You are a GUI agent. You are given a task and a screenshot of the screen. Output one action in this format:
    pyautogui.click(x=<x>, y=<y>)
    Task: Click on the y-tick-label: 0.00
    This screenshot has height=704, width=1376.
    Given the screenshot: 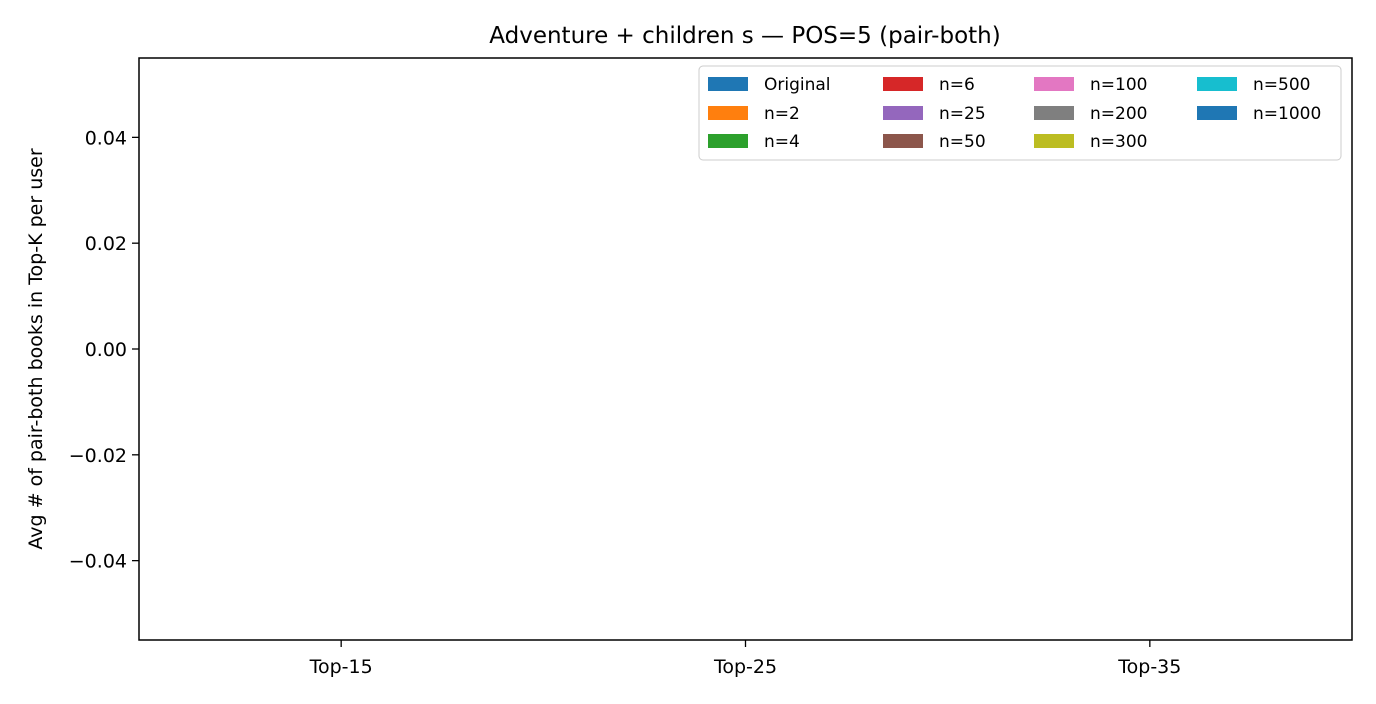 What is the action you would take?
    pyautogui.click(x=106, y=350)
    